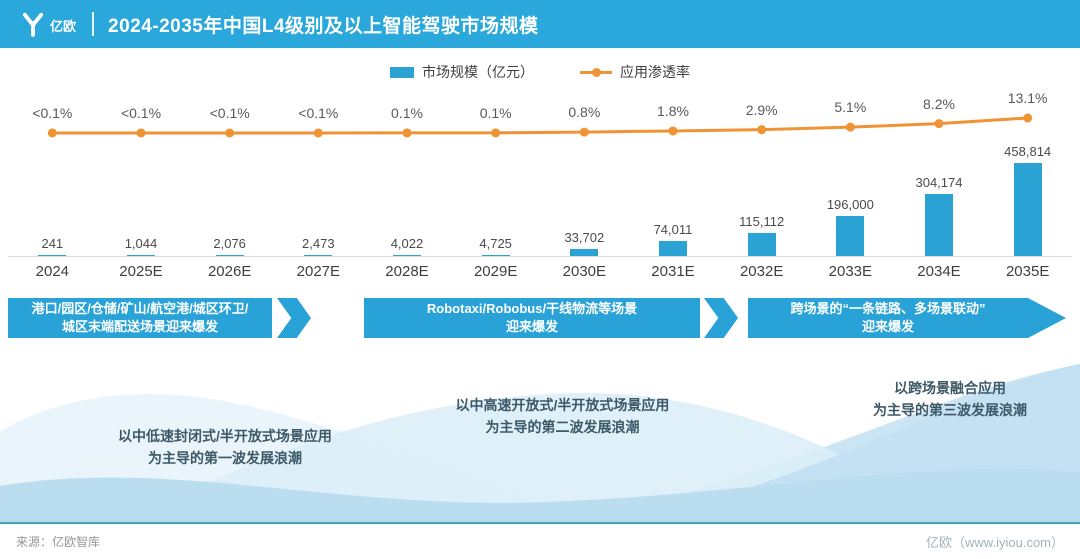 Image resolution: width=1080 pixels, height=559 pixels. What do you see at coordinates (673, 110) in the screenshot?
I see `penetration-label: 1.8%` at bounding box center [673, 110].